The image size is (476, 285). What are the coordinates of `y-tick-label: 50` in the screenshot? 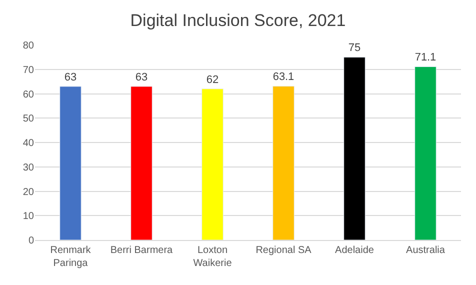 It's located at (28, 119).